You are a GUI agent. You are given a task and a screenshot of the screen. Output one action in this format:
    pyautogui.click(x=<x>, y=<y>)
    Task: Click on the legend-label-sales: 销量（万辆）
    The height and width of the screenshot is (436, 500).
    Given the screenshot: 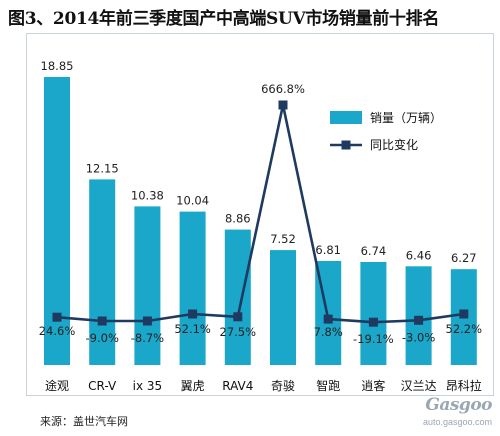 What is the action you would take?
    pyautogui.click(x=406, y=118)
    